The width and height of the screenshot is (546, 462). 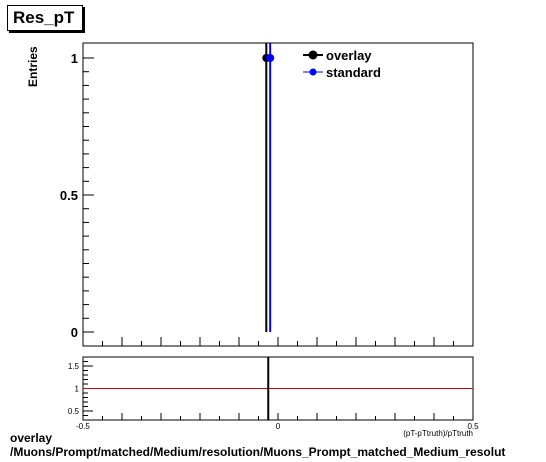 I want to click on y-axis-label: Entries, so click(x=33, y=66).